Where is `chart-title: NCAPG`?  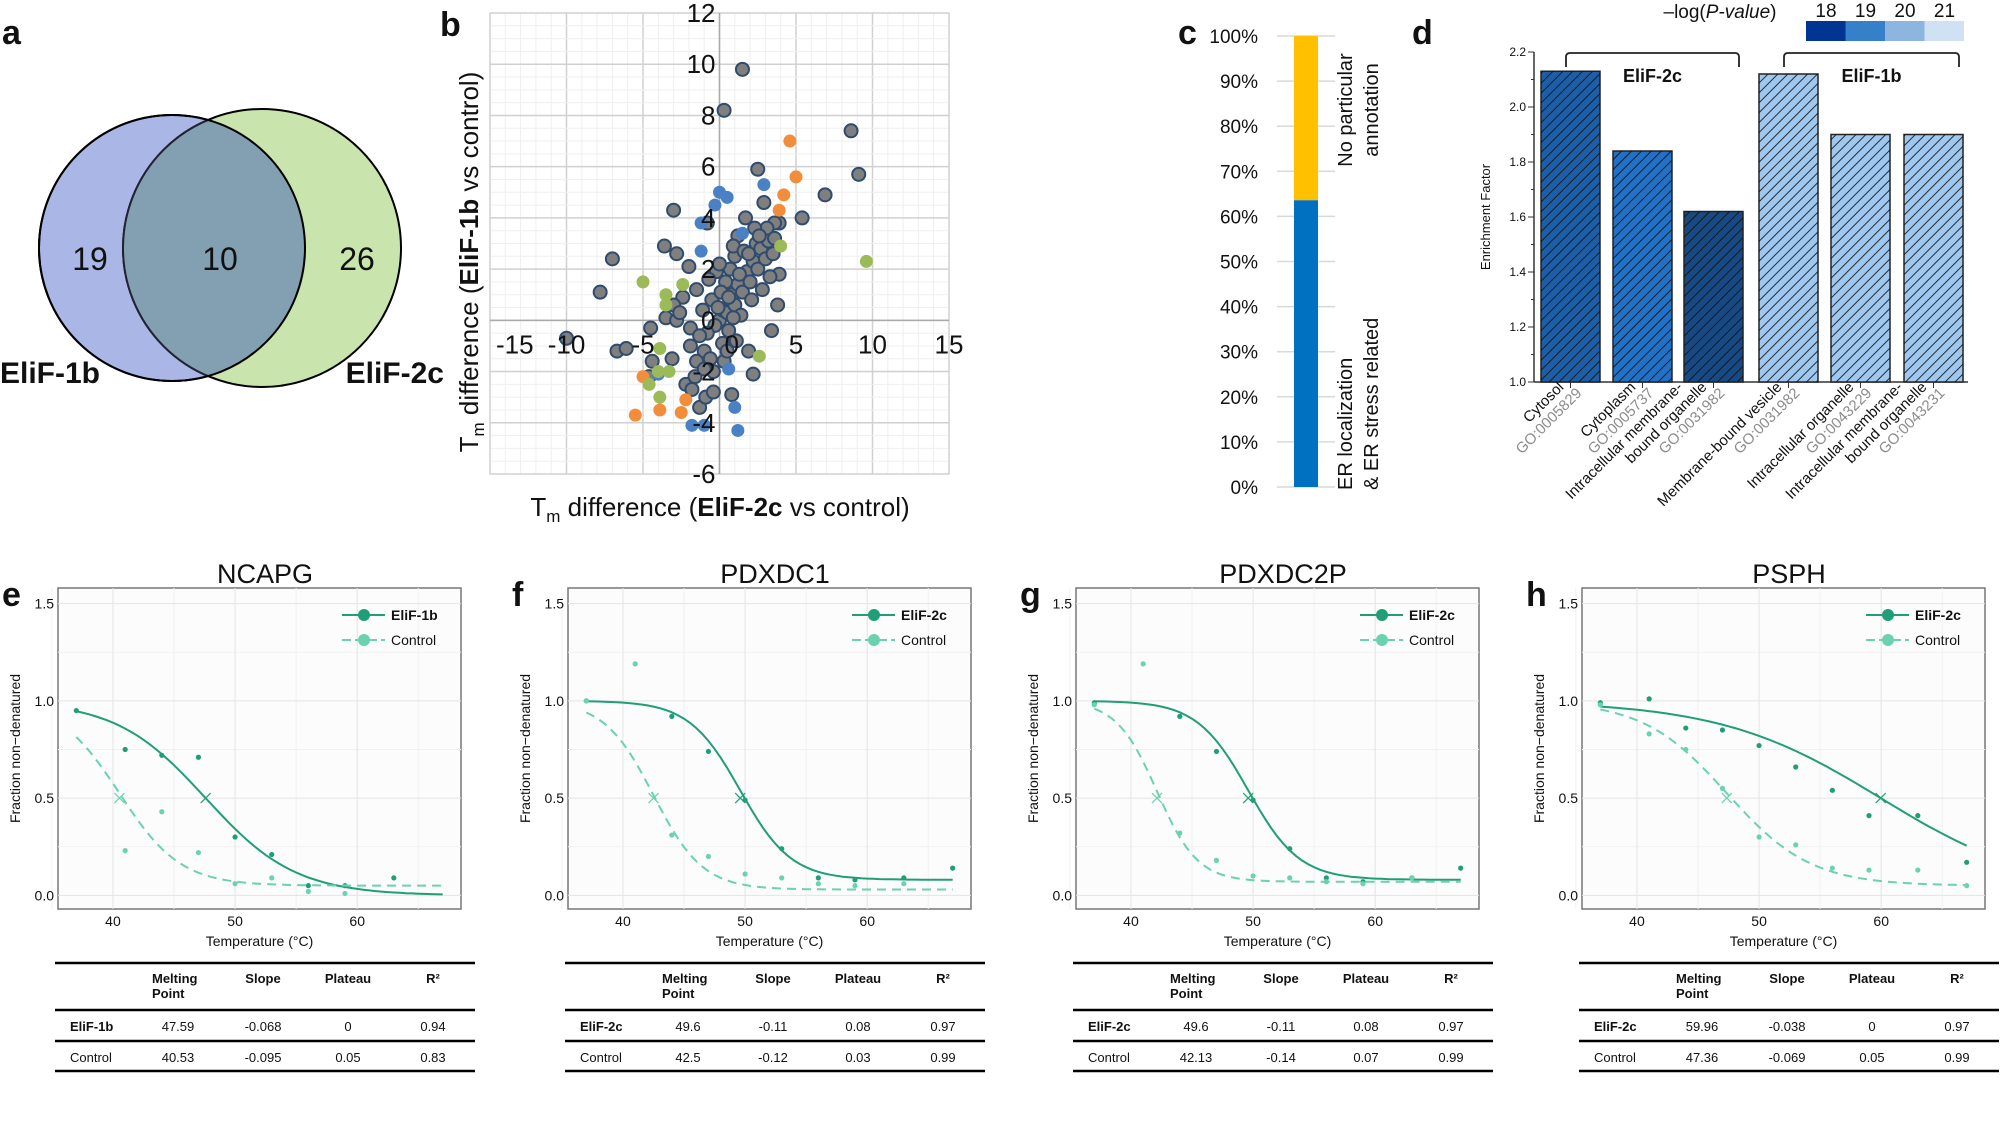
chart-title: NCAPG is located at coordinates (265, 574).